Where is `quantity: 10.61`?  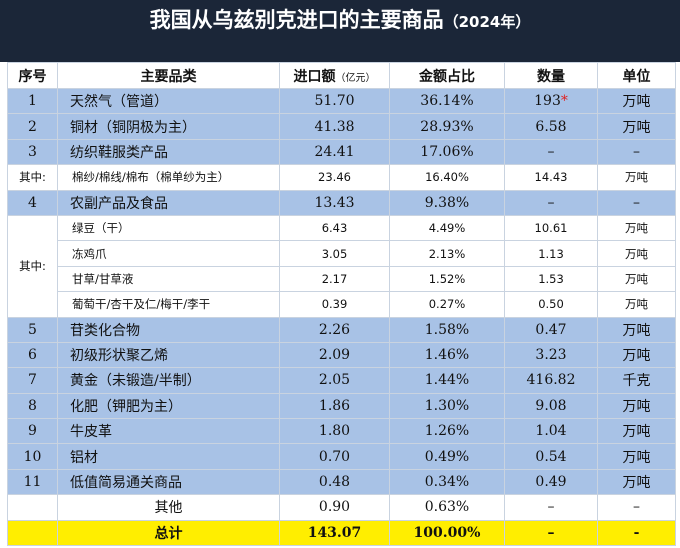 quantity: 10.61 is located at coordinates (551, 228).